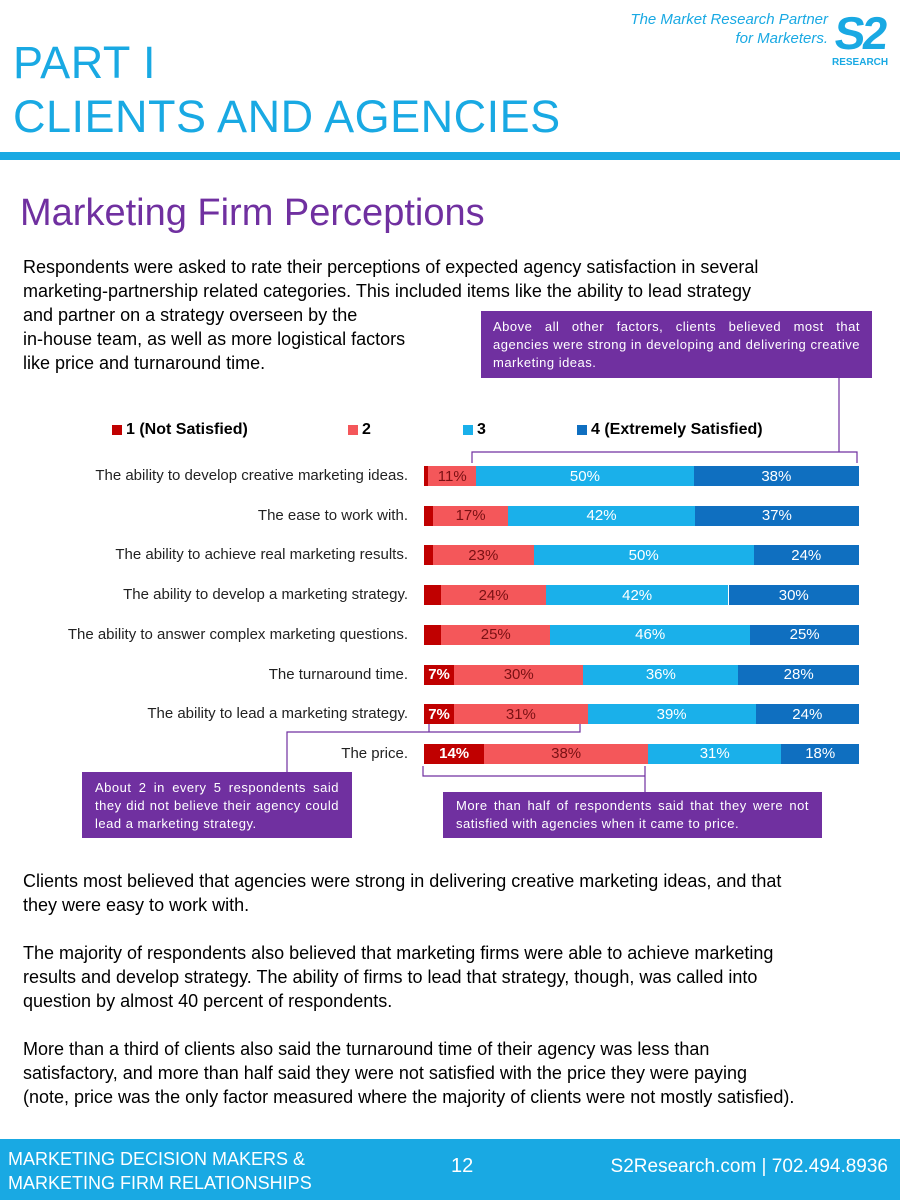  What do you see at coordinates (157, 1159) in the screenshot?
I see `footer-title-line-1: MARKETING DECISION MAKERS &` at bounding box center [157, 1159].